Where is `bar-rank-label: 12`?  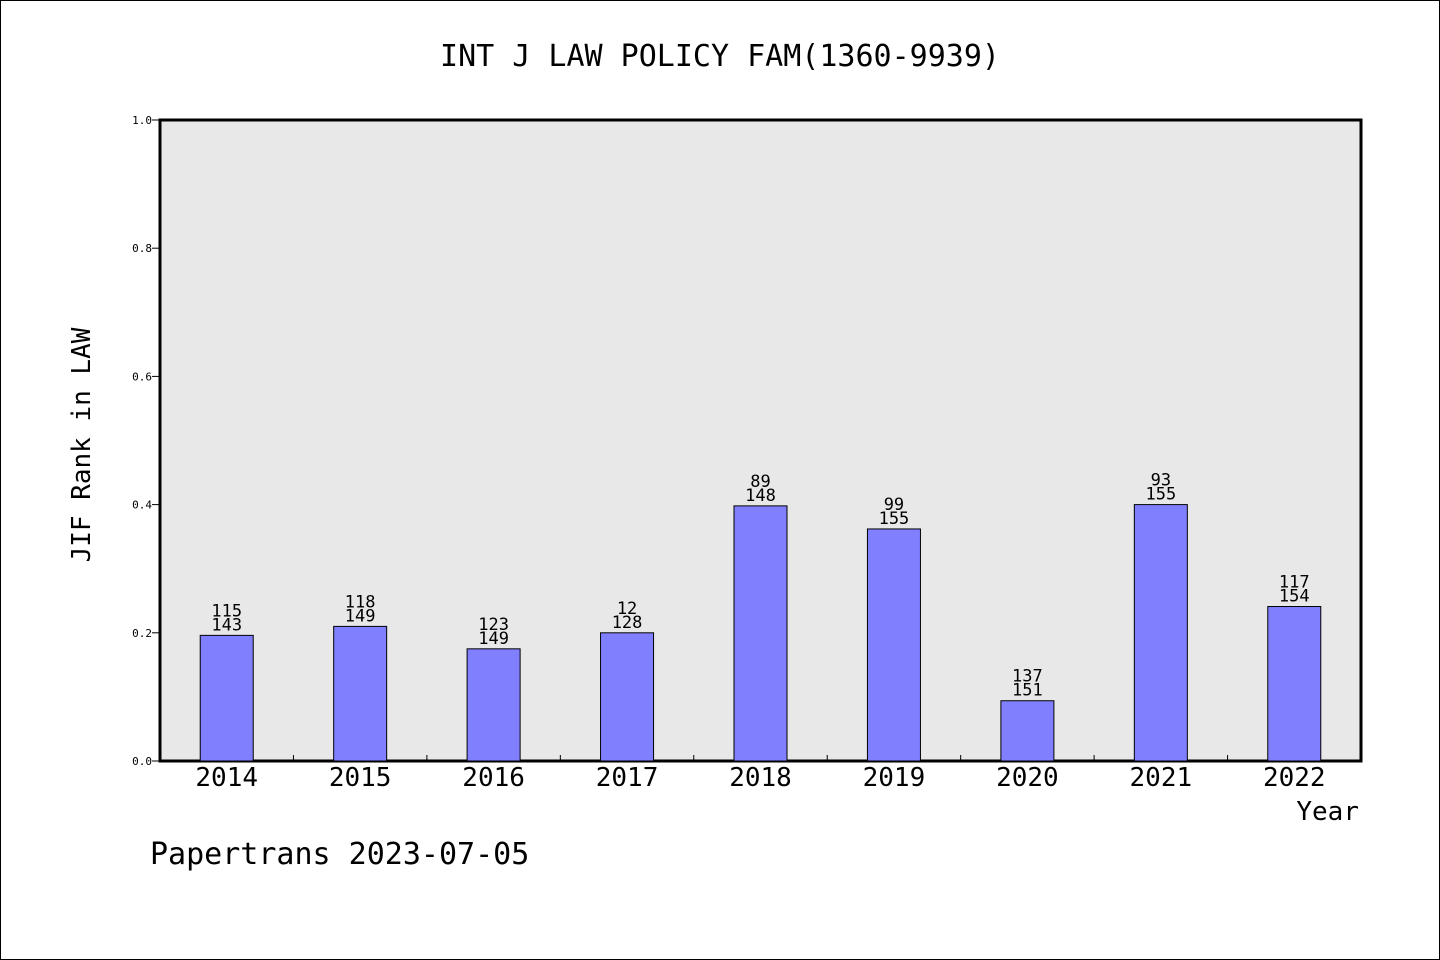
bar-rank-label: 12 is located at coordinates (627, 609).